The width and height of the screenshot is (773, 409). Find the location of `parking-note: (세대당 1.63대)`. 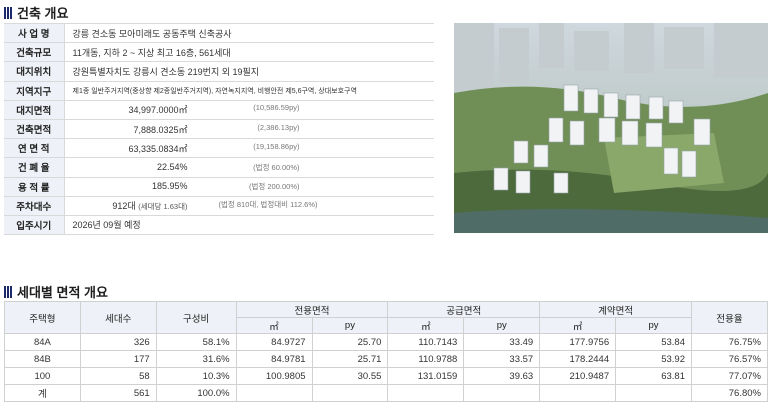

parking-note: (세대당 1.63대) is located at coordinates (163, 207).